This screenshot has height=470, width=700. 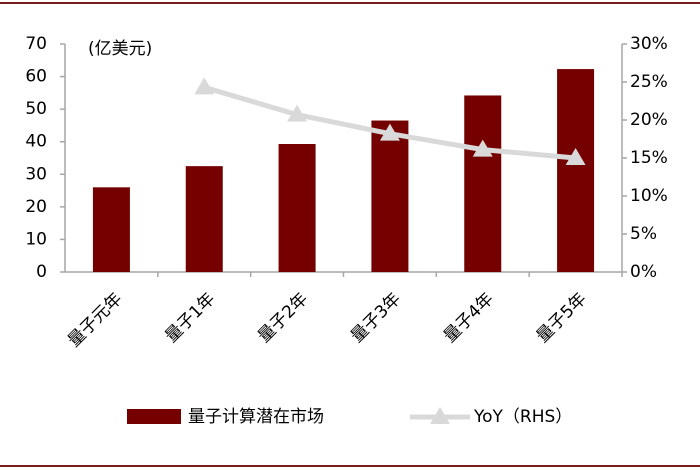 What do you see at coordinates (649, 120) in the screenshot?
I see `y2-tick-label: 20%` at bounding box center [649, 120].